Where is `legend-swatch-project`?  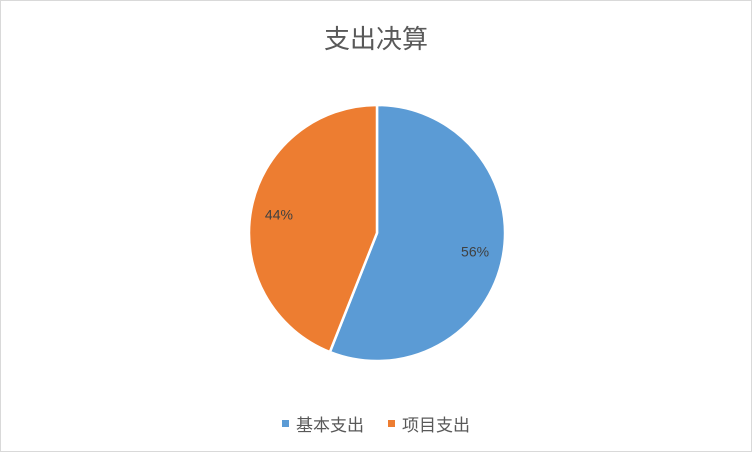 legend-swatch-project is located at coordinates (391, 423).